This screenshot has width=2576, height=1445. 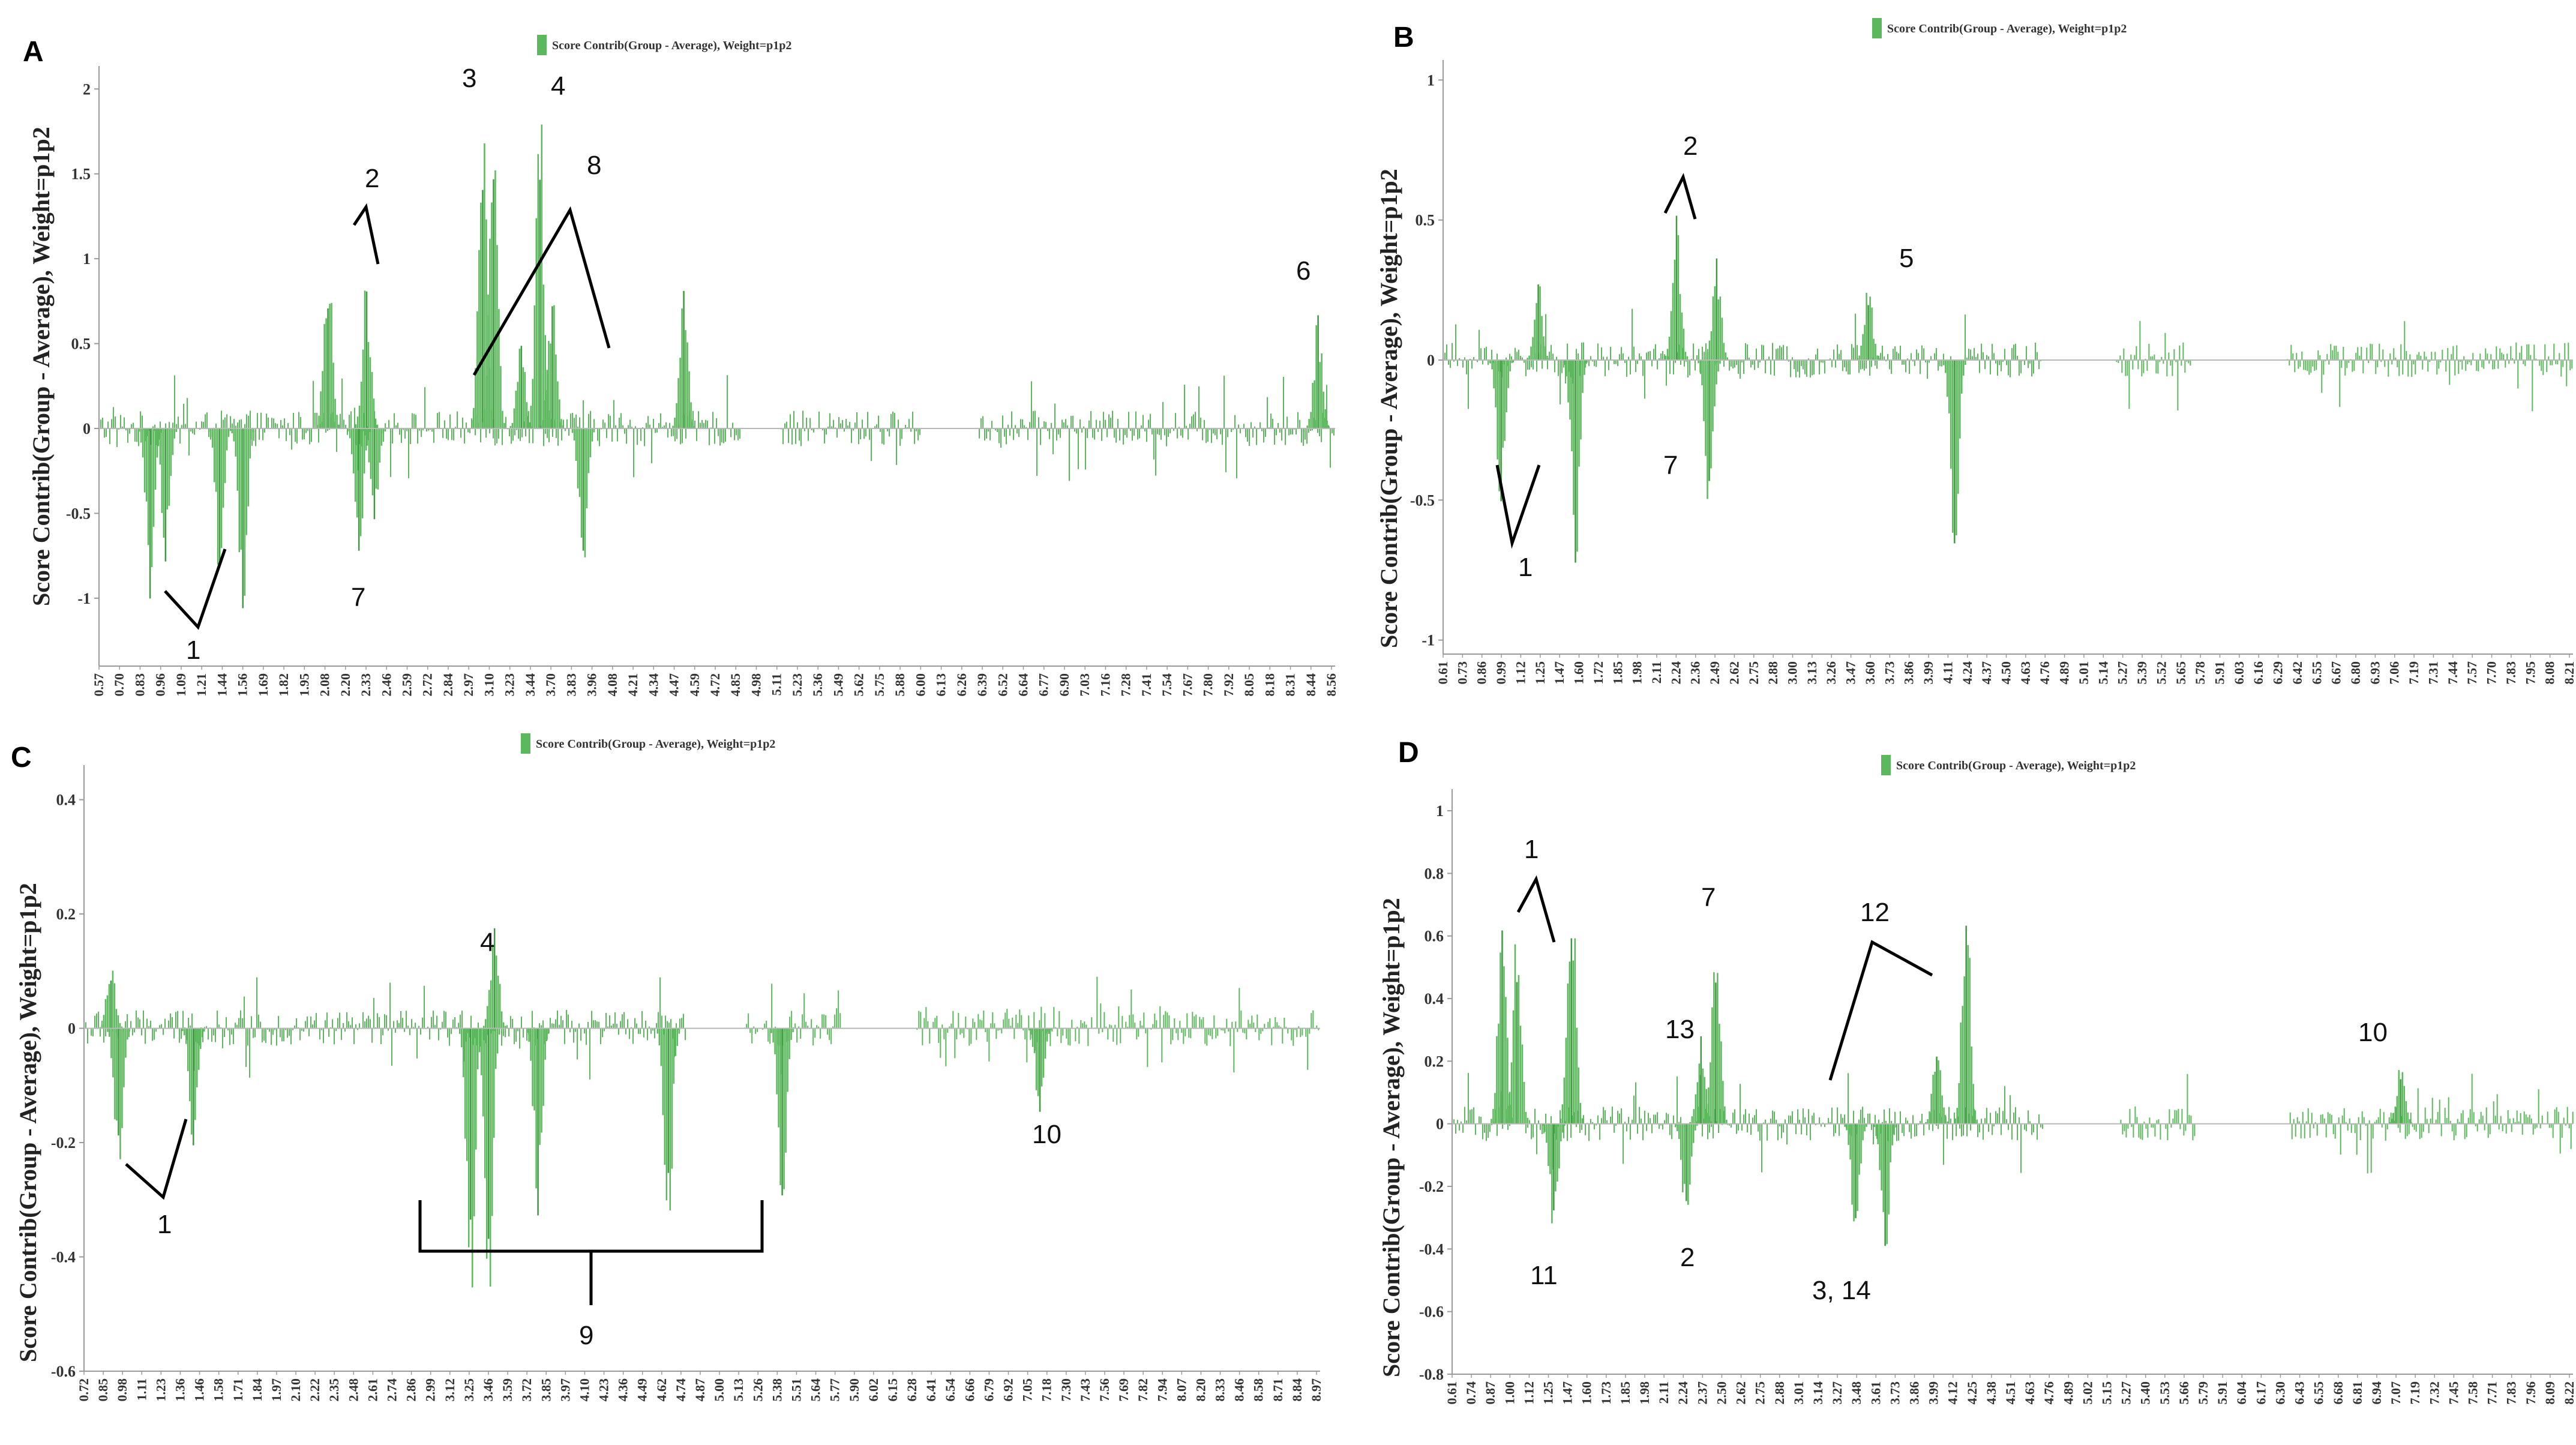 What do you see at coordinates (2107, 1393) in the screenshot?
I see `x-tick-label: 5.15` at bounding box center [2107, 1393].